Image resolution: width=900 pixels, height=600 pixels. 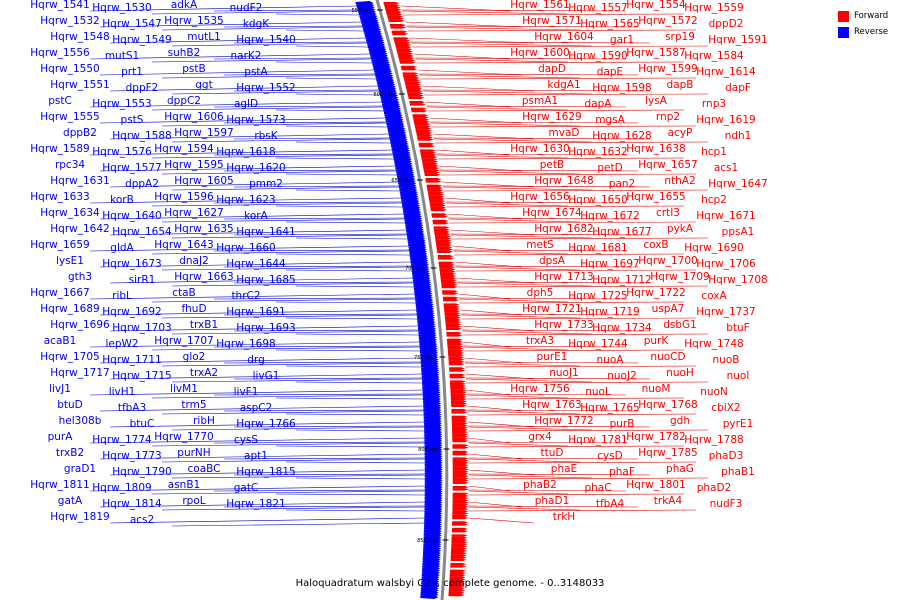 I want to click on forward-gene-label-hqrw-1604: Hqrw_1604, so click(x=564, y=37).